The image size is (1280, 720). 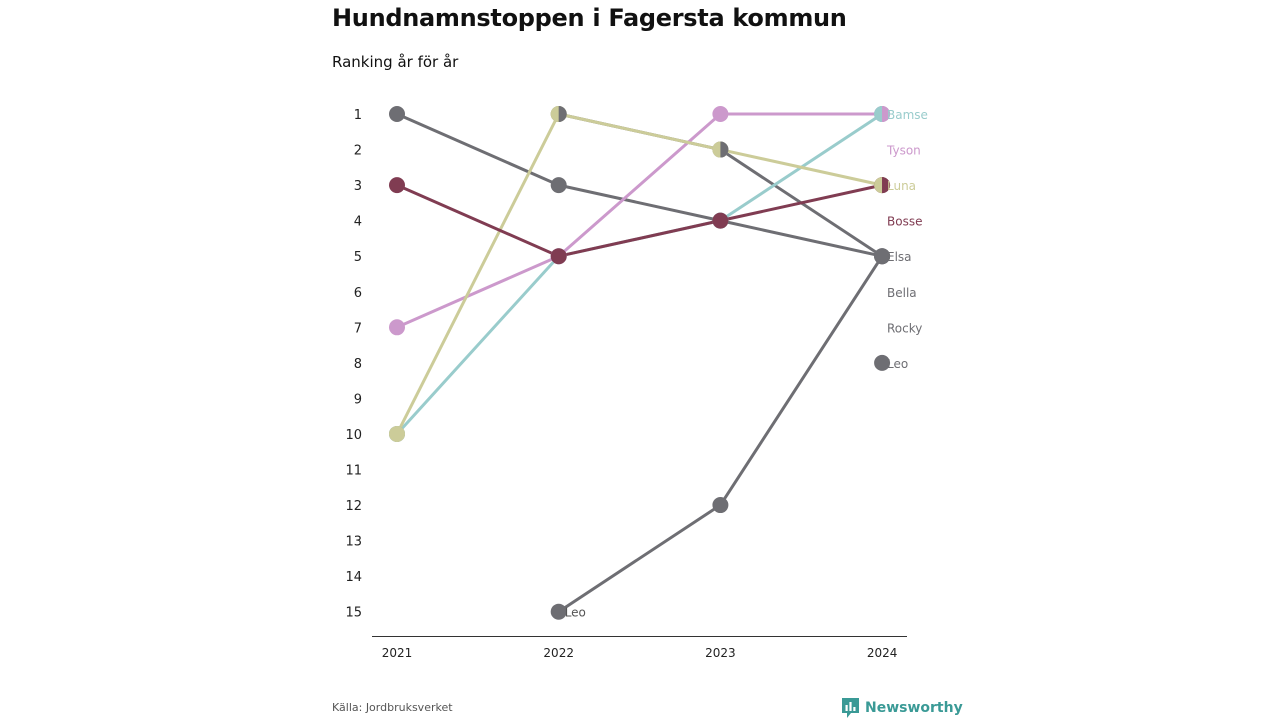 What do you see at coordinates (397, 653) in the screenshot?
I see `x-tick-label: 2021` at bounding box center [397, 653].